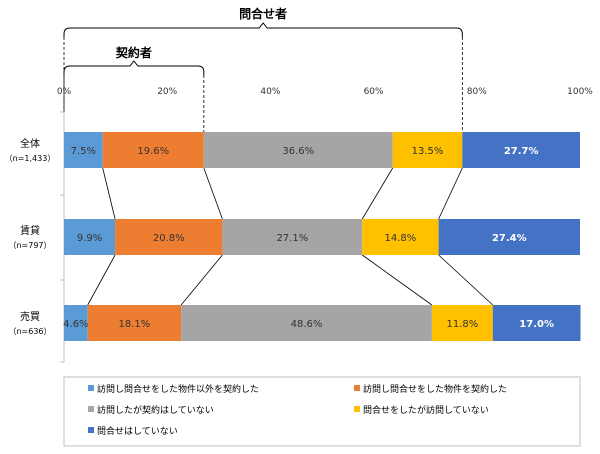 Image resolution: width=600 pixels, height=454 pixels. What do you see at coordinates (374, 92) in the screenshot?
I see `x-tick-label: 60%` at bounding box center [374, 92].